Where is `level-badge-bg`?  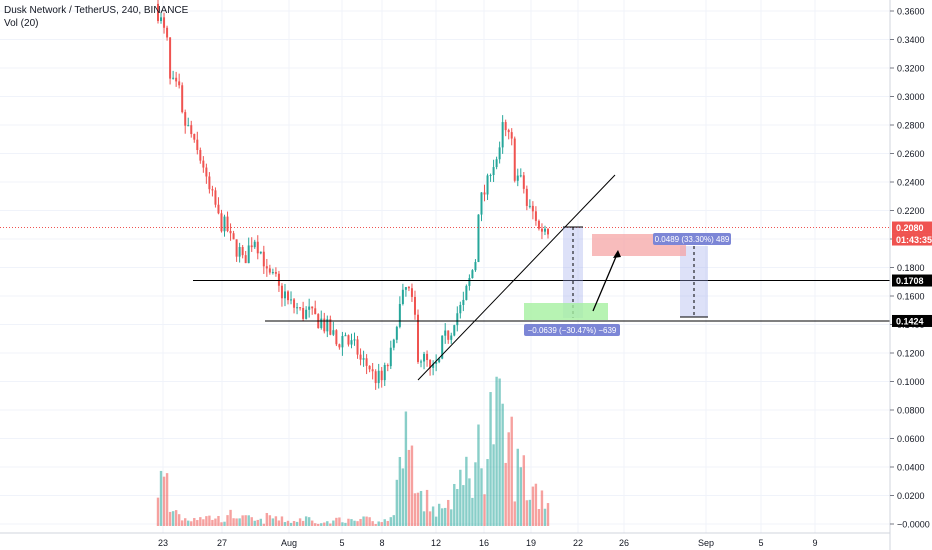
level-badge-bg is located at coordinates (912, 320).